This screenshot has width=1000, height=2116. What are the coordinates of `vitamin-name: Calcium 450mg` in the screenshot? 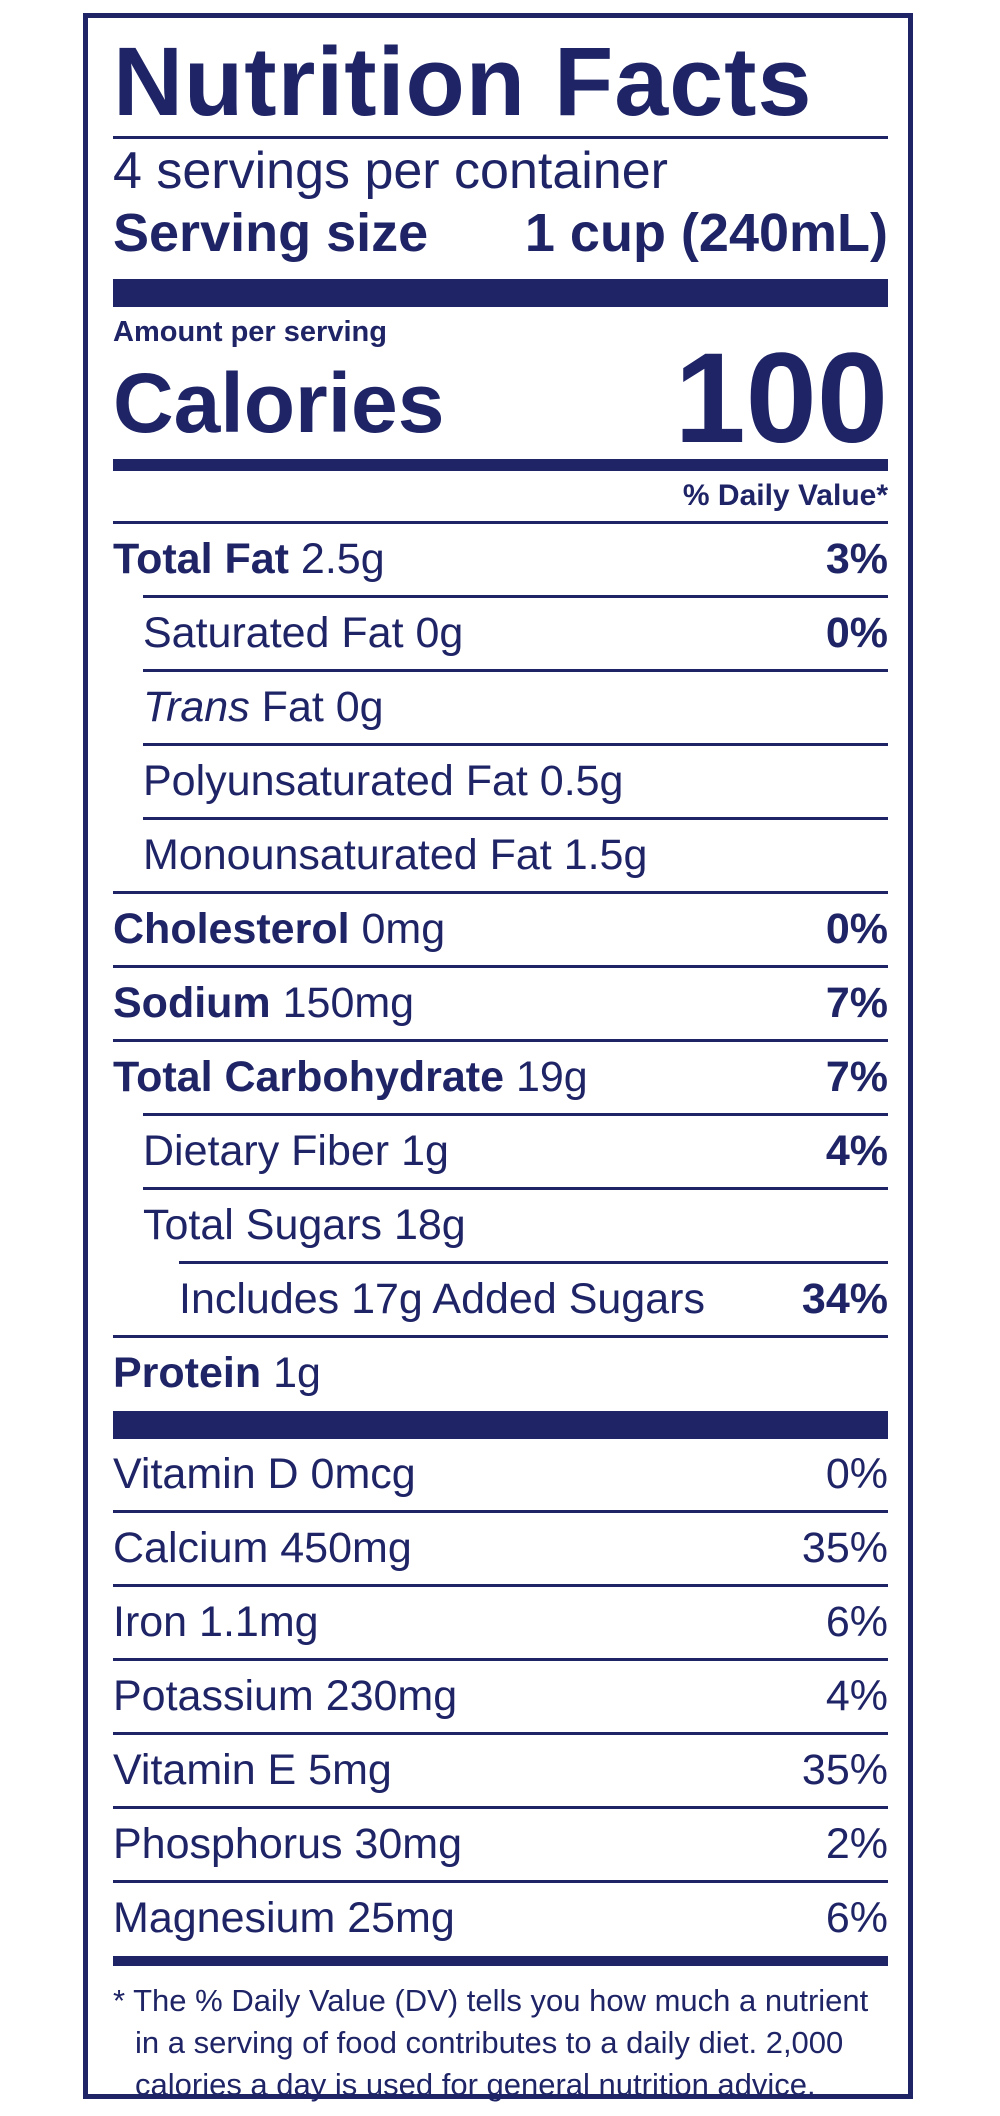 It's located at (262, 1548).